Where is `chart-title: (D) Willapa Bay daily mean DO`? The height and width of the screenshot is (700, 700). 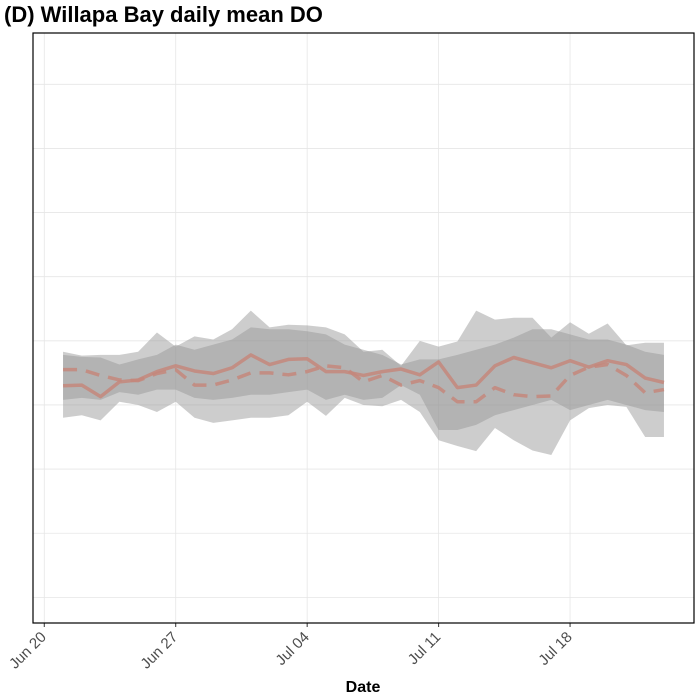
chart-title: (D) Willapa Bay daily mean DO is located at coordinates (163, 14).